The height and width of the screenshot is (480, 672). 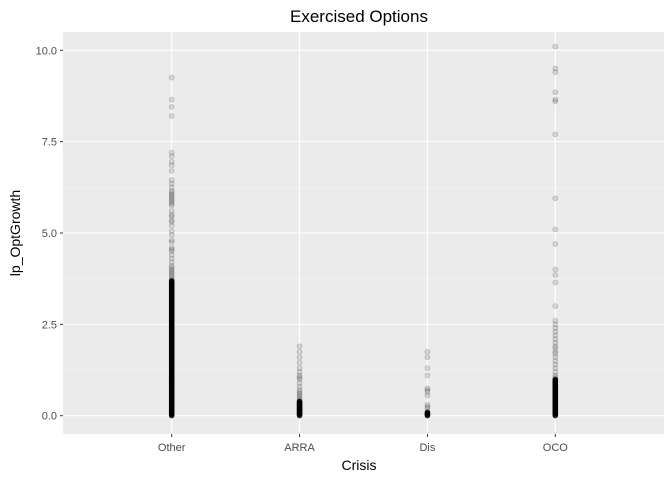 What do you see at coordinates (299, 448) in the screenshot?
I see `x-tick-label: ARRA` at bounding box center [299, 448].